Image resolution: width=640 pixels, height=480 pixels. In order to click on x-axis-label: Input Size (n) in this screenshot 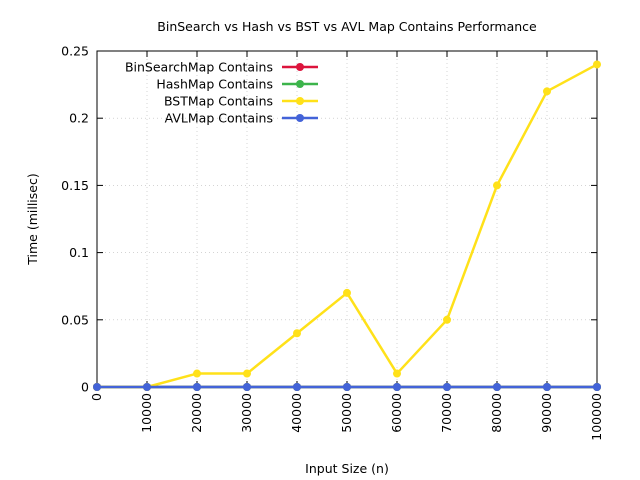, I will do `click(347, 468)`.